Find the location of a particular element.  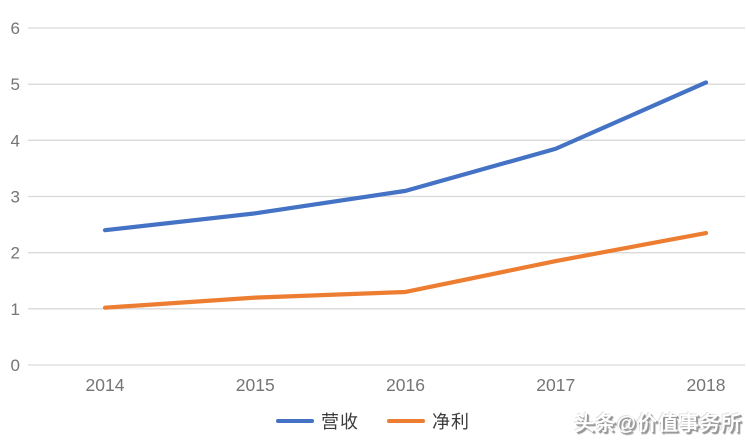

y-axis-tick-label: 1 is located at coordinates (15, 309).